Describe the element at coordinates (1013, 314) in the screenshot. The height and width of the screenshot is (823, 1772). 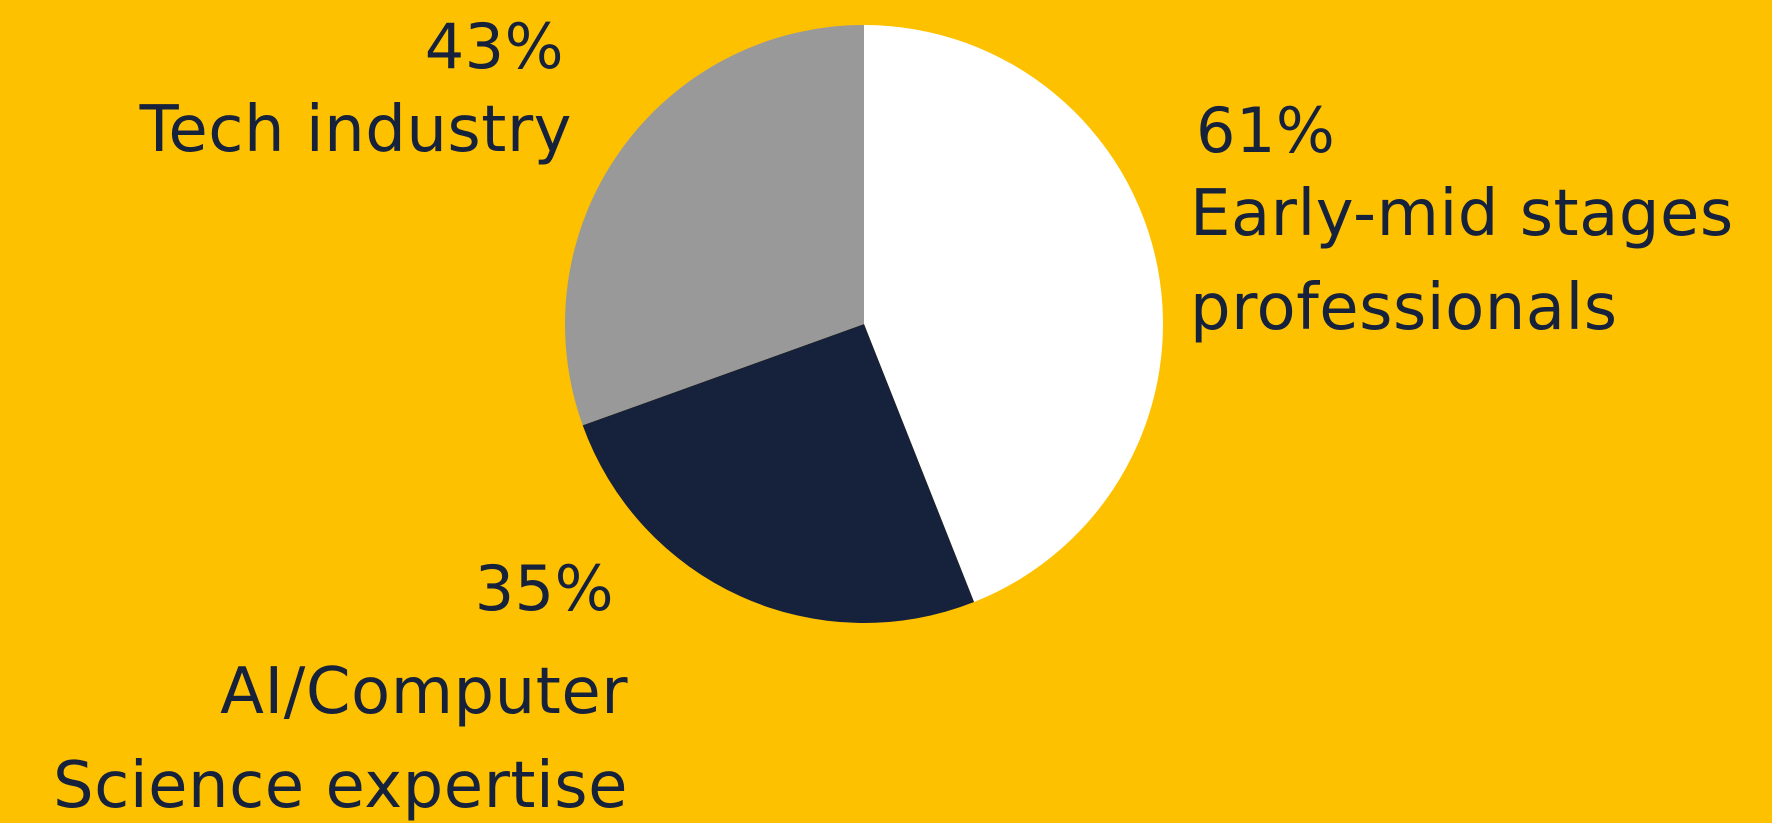
I see `pie-slice-early-mid` at that location.